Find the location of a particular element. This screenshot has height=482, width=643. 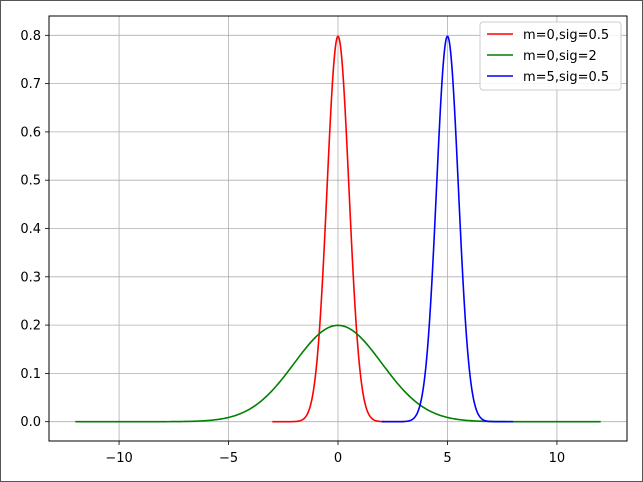

y-tick-label: 0.0 is located at coordinates (30, 422).